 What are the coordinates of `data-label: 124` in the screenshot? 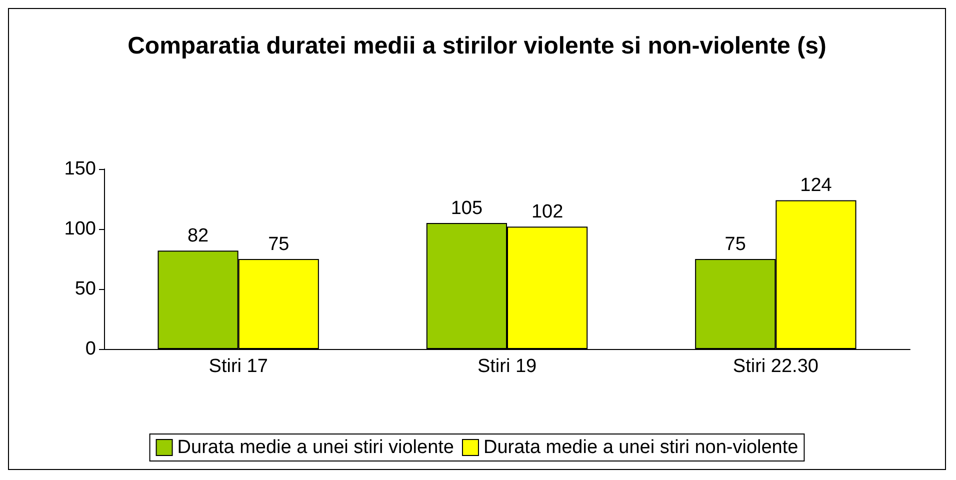 It's located at (816, 185).